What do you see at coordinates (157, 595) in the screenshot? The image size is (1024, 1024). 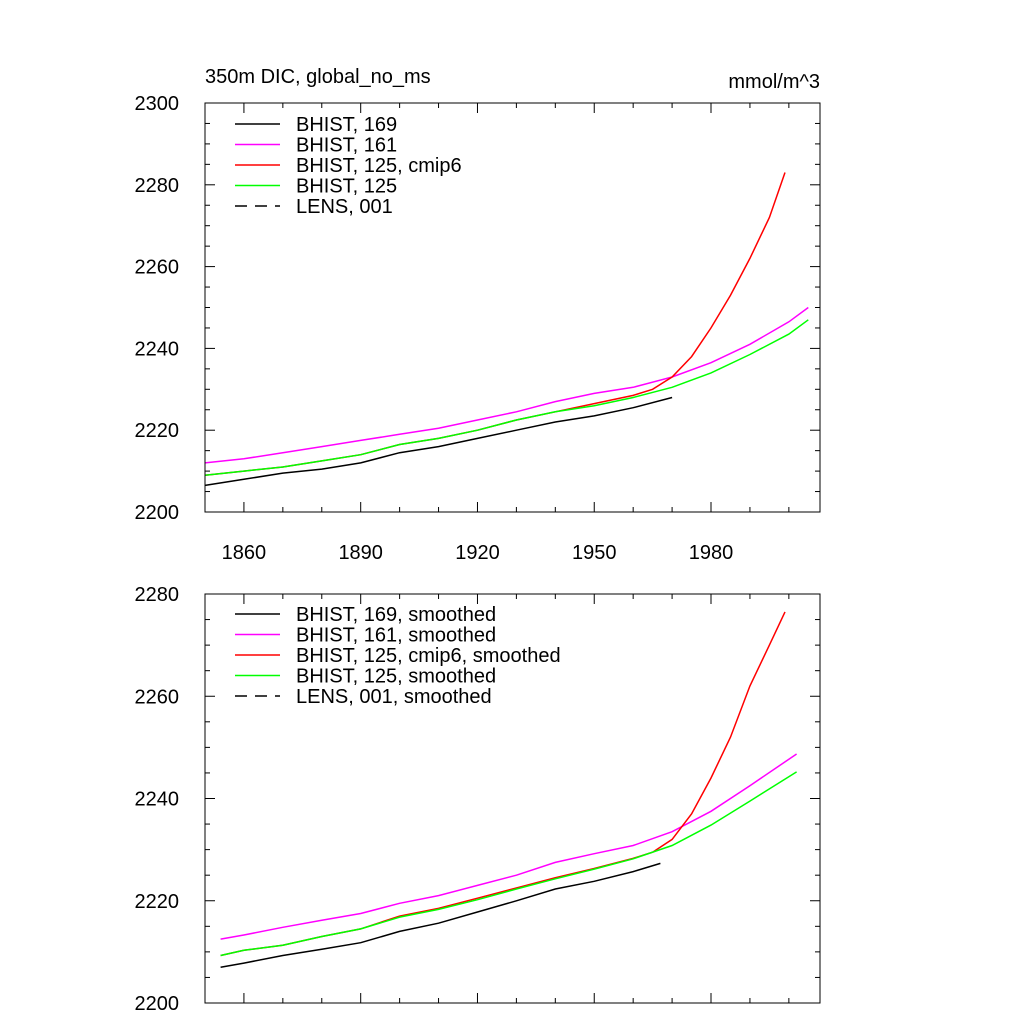 I see `bottom-y-tick-label: 2280` at bounding box center [157, 595].